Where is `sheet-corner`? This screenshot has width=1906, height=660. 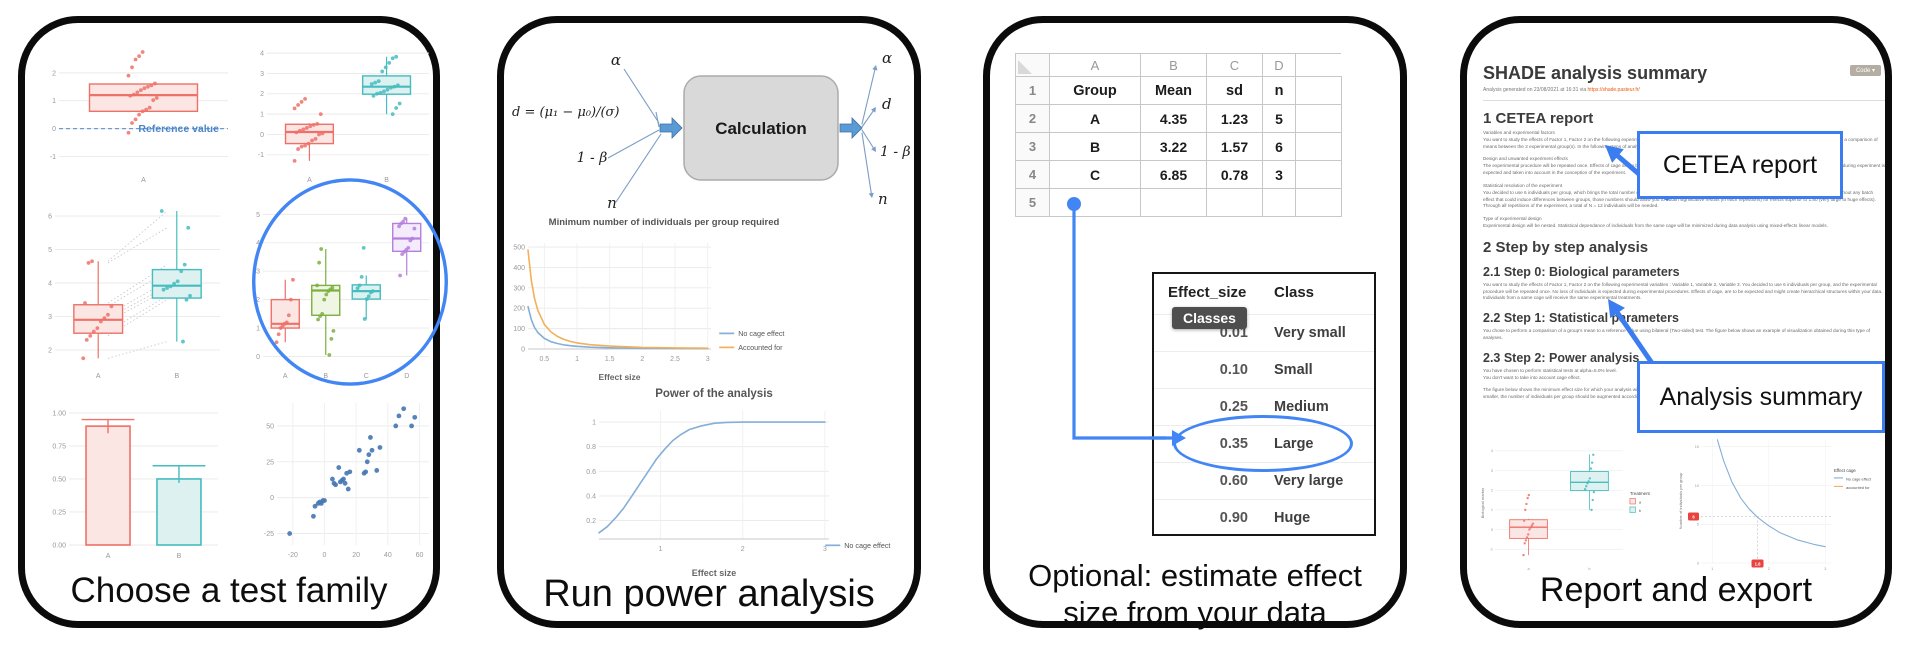 sheet-corner is located at coordinates (1032, 65).